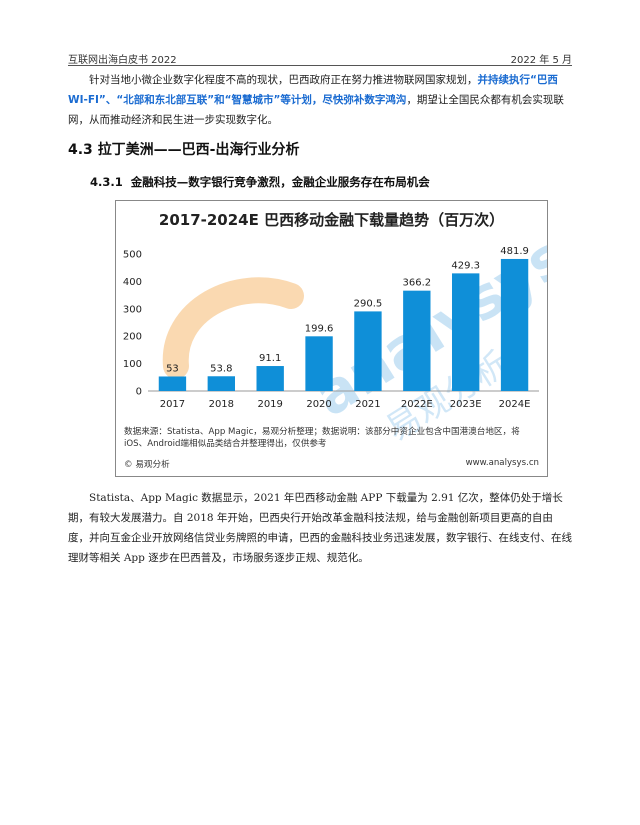  I want to click on chart-copyright: © 易观分析, so click(147, 465).